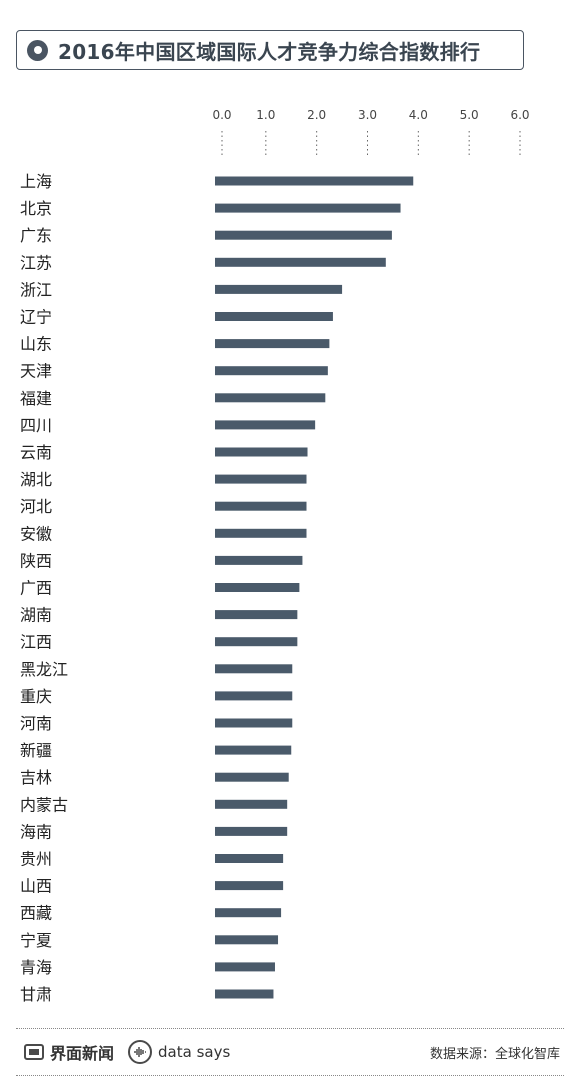  Describe the element at coordinates (519, 115) in the screenshot. I see `x-tick-label: 6.0` at that location.